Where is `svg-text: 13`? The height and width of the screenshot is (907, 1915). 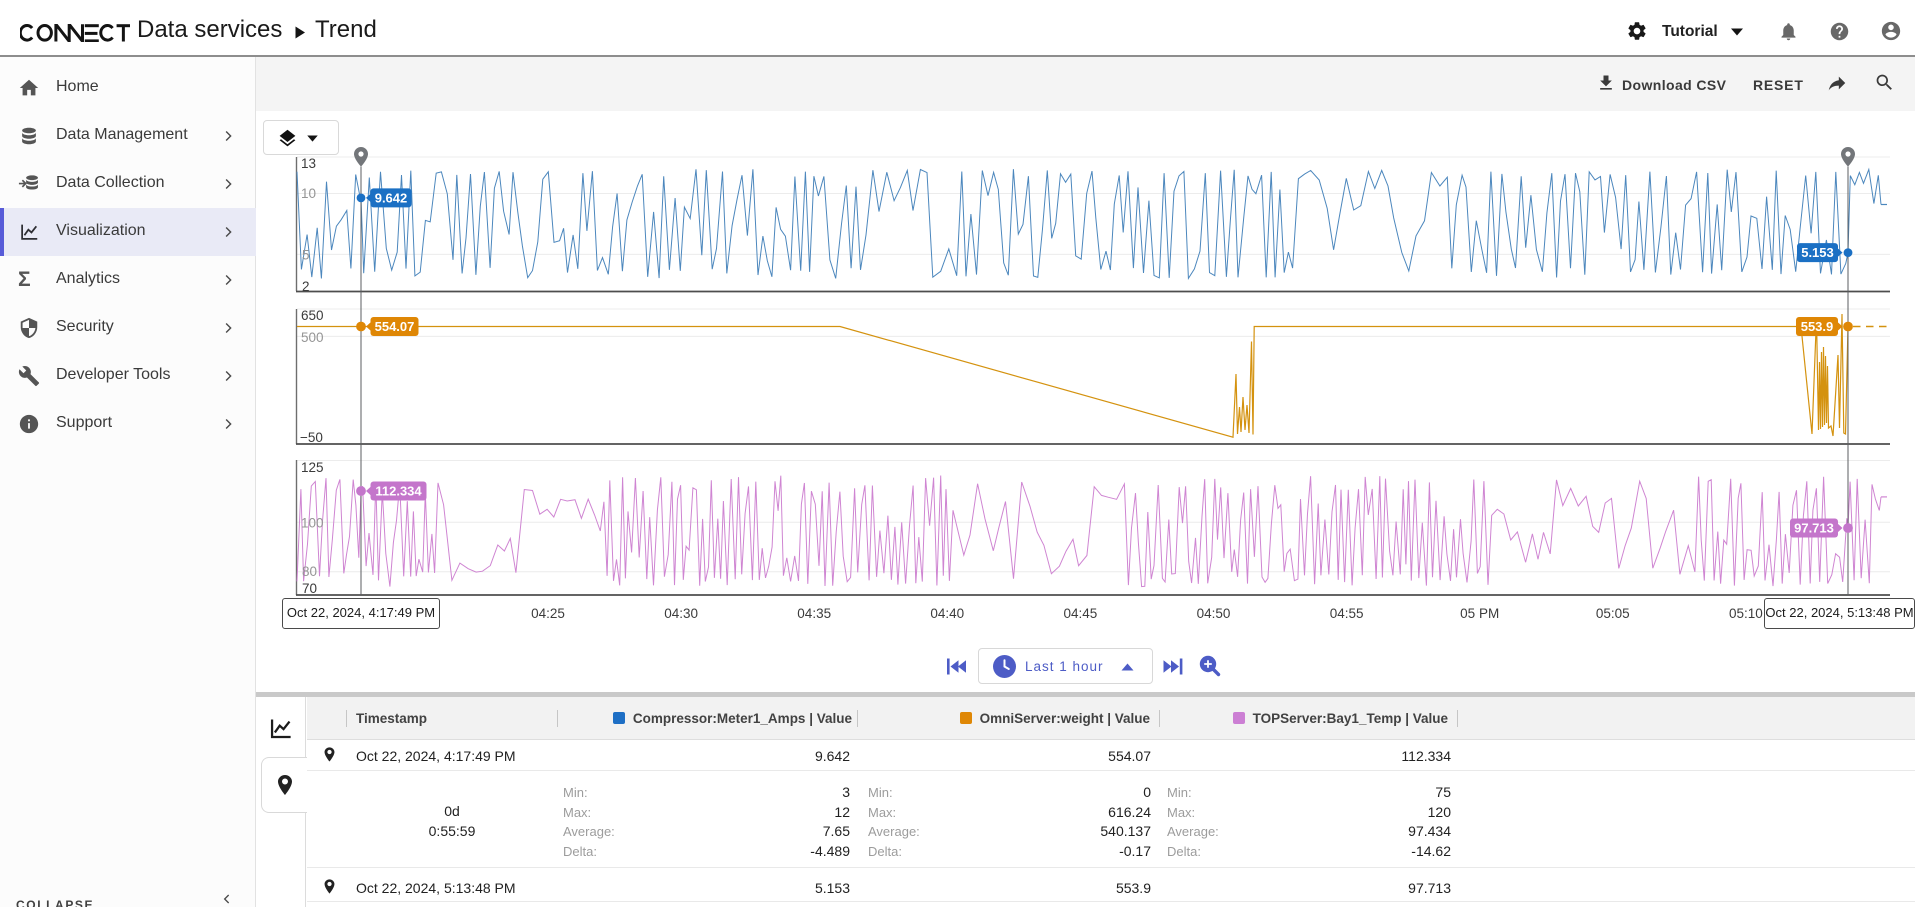 svg-text: 13 is located at coordinates (308, 163).